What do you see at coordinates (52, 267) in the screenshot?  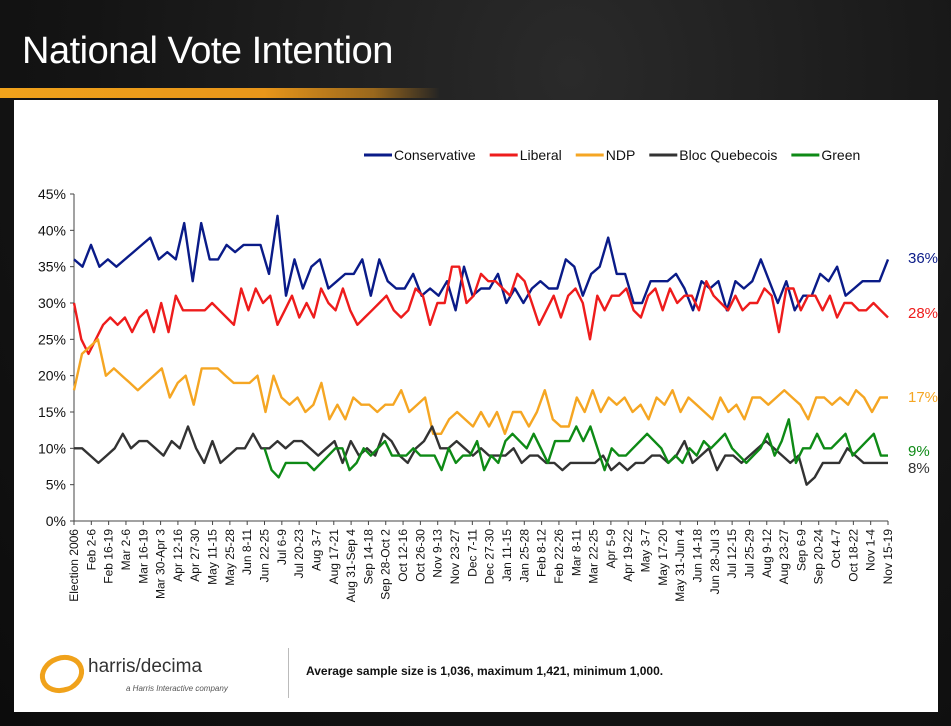 I see `y-tick-label: 35%` at bounding box center [52, 267].